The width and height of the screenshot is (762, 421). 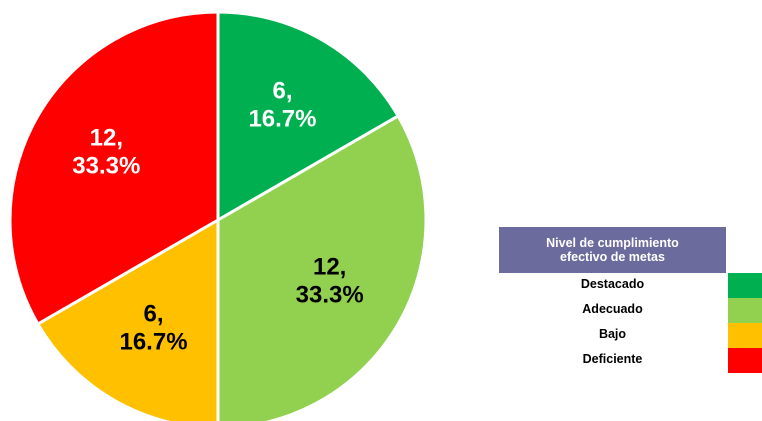 What do you see at coordinates (612, 359) in the screenshot?
I see `legend-label-deficiente: Deficiente` at bounding box center [612, 359].